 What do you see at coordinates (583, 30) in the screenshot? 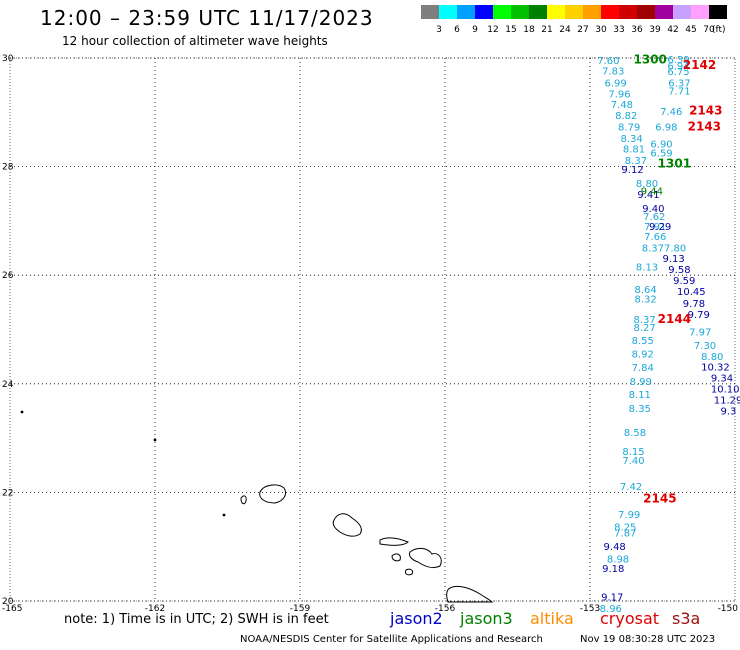
I see `legend-label: 27` at bounding box center [583, 30].